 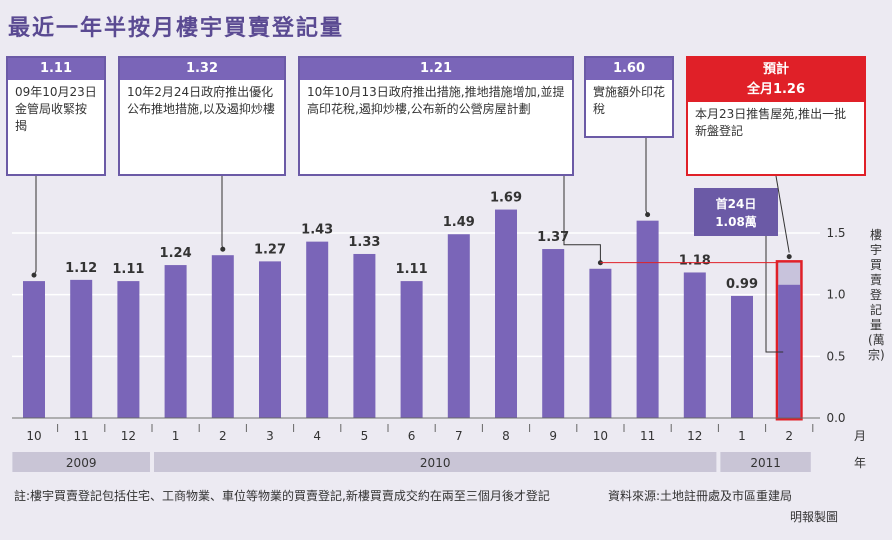 What do you see at coordinates (771, 122) in the screenshot?
I see `callout-text: 本月23日推售屋苑,推出一批新盤登記` at bounding box center [771, 122].